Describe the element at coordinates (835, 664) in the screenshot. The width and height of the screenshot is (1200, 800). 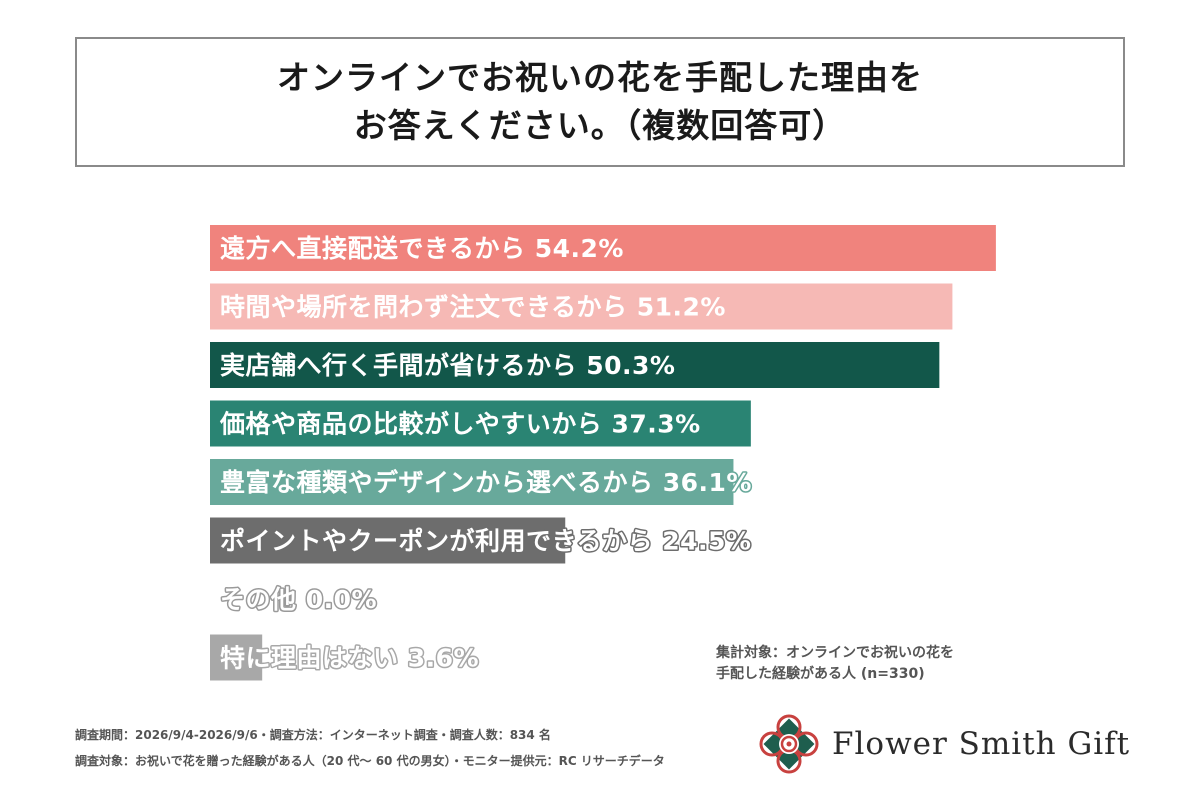
I see `sample-note: 集計対象：オンラインでお祝いの花を 手配した経験がある人 (n=330)` at that location.